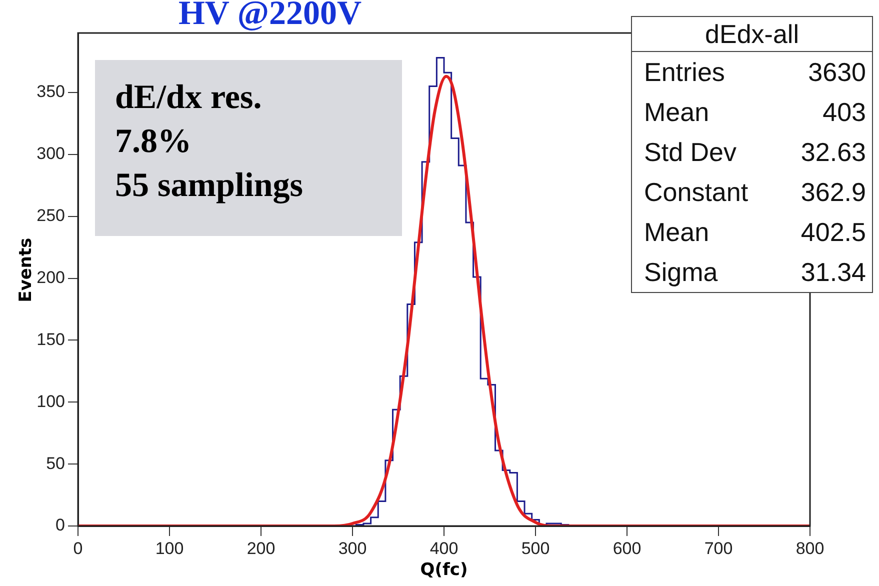 Image resolution: width=879 pixels, height=586 pixels. I want to click on x-tick-label: 700, so click(718, 548).